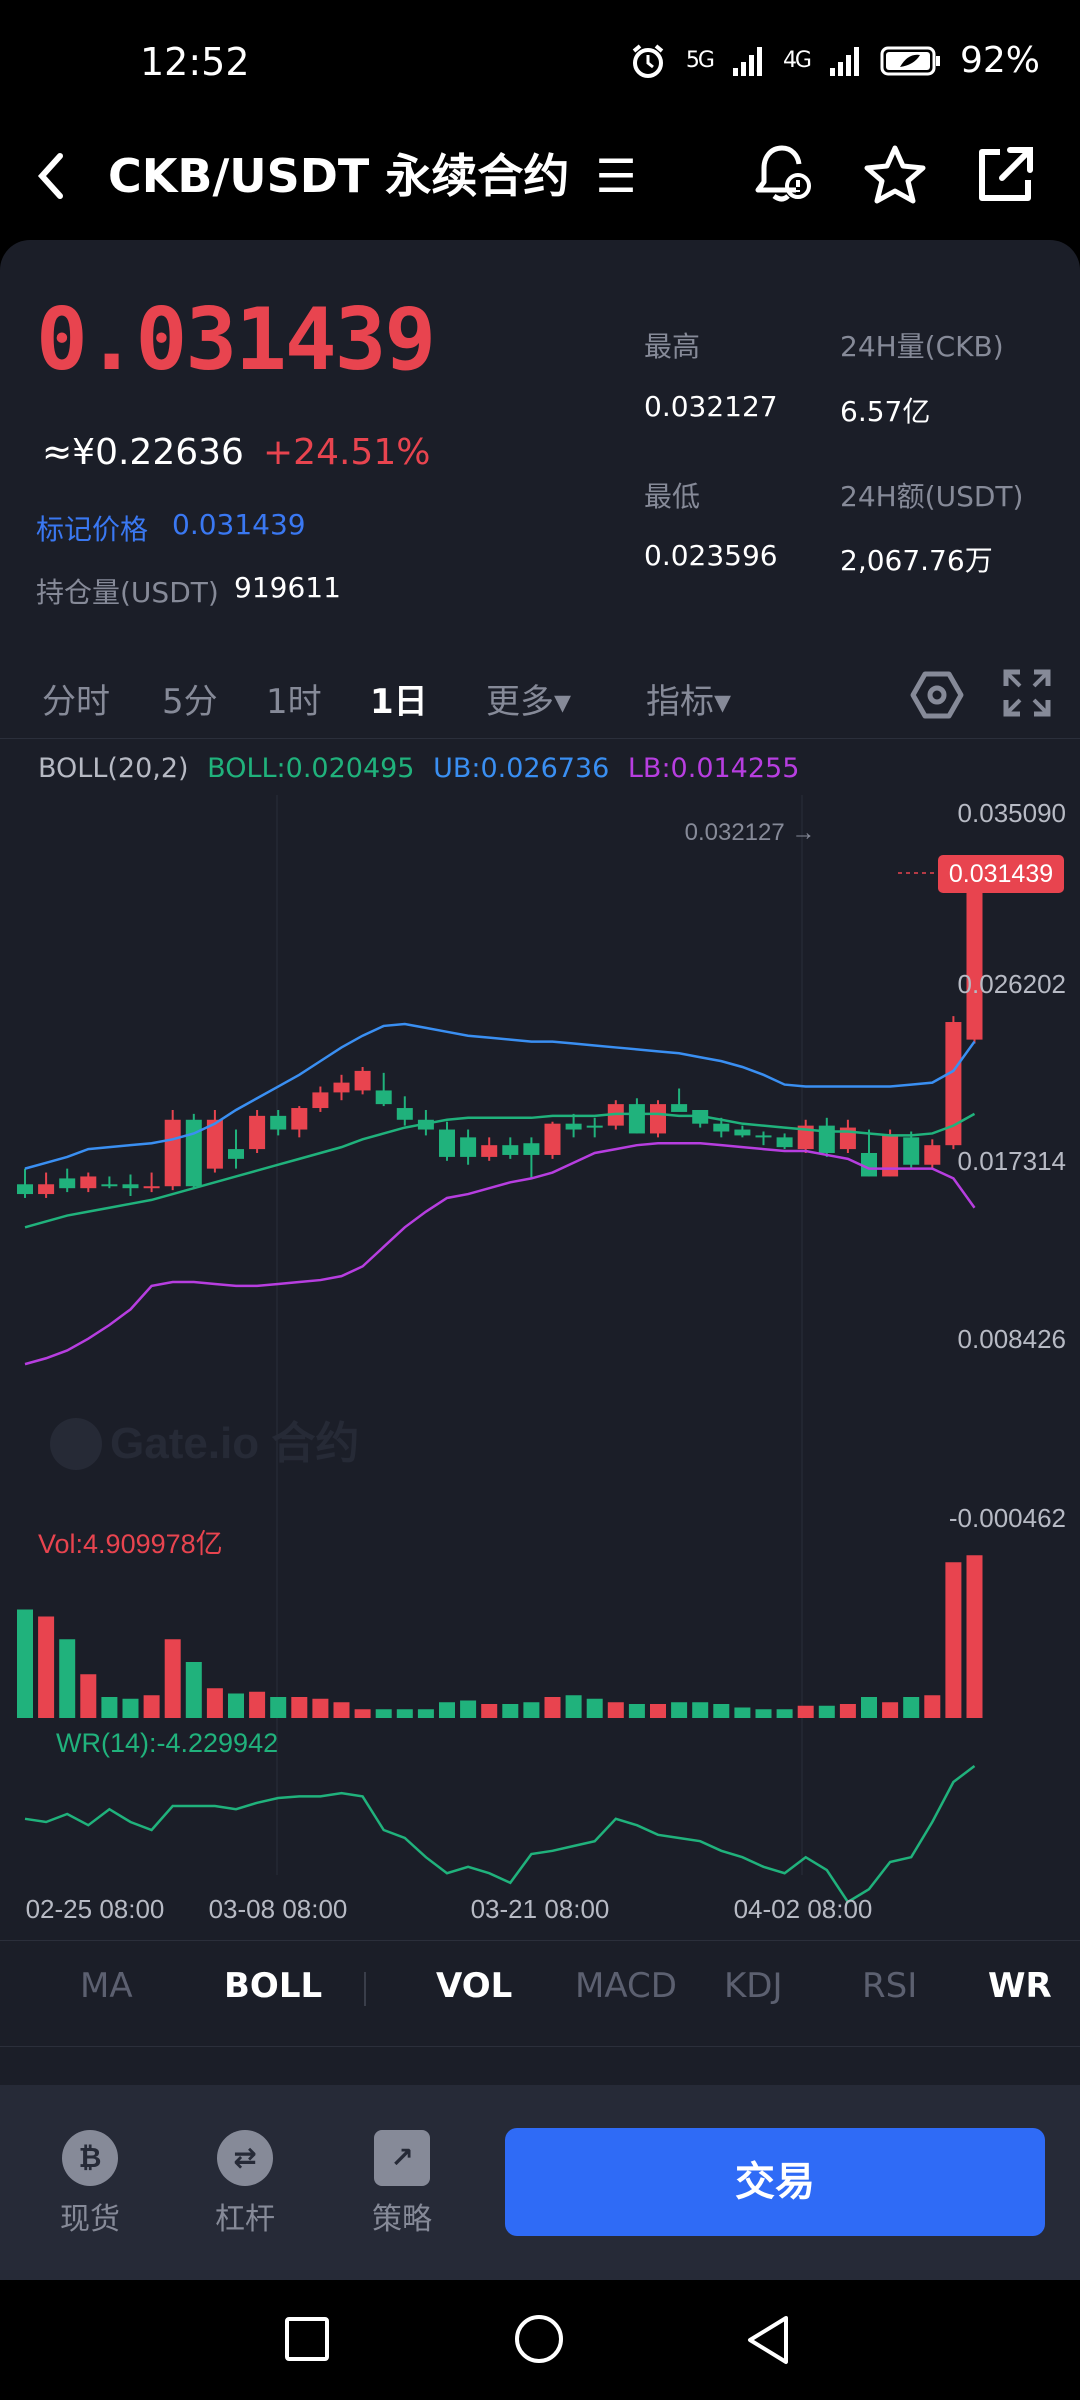 The width and height of the screenshot is (1080, 2400). I want to click on x-tick-label: 04-02 08:00, so click(803, 1907).